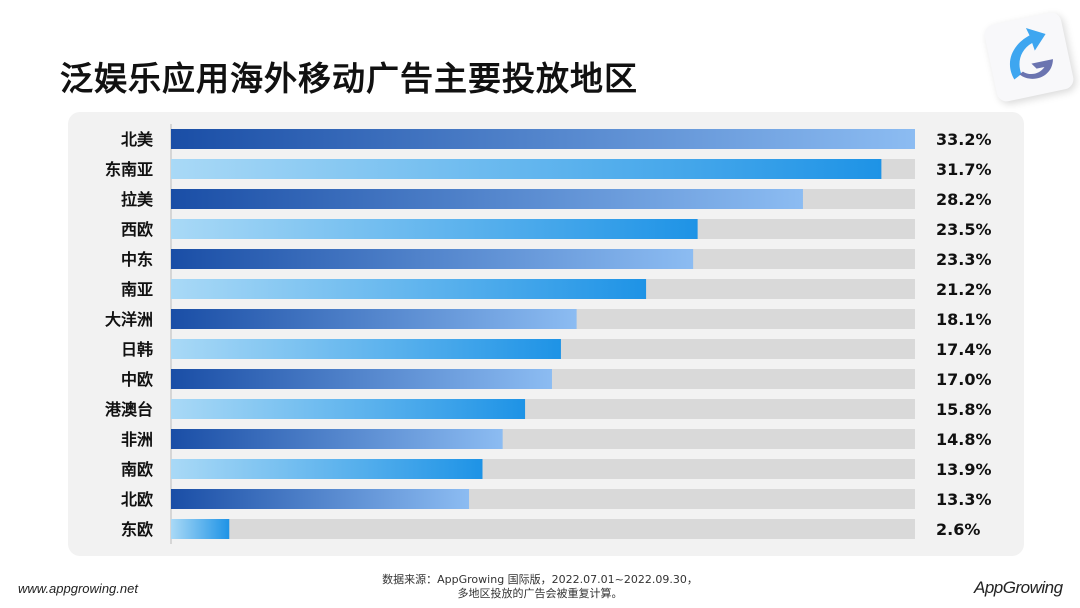 Image resolution: width=1080 pixels, height=608 pixels. I want to click on category-label: 非洲, so click(137, 439).